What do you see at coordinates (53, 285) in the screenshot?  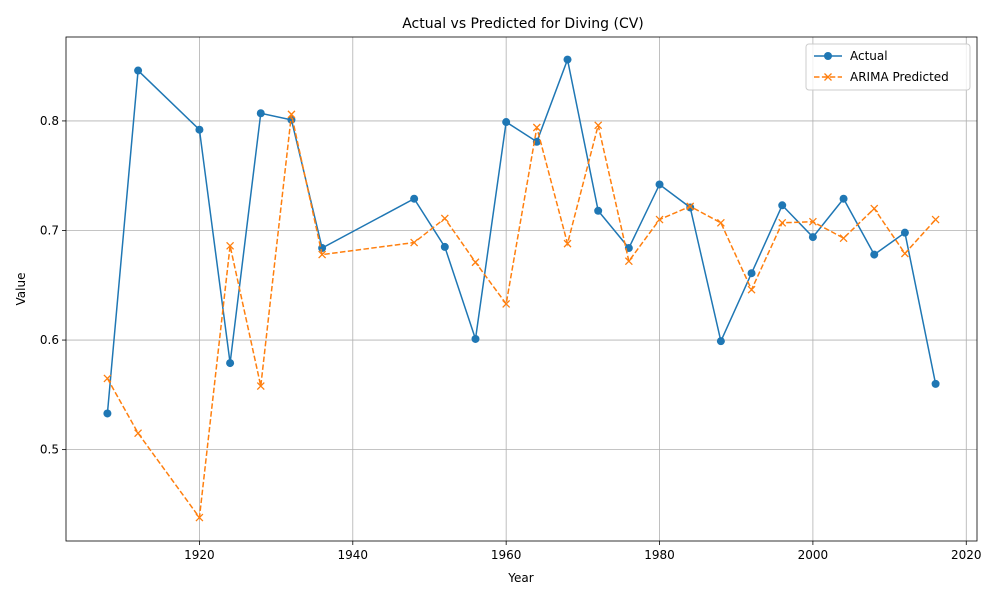 I see `y-axis: 0.5 0.6 0.7 0.8` at bounding box center [53, 285].